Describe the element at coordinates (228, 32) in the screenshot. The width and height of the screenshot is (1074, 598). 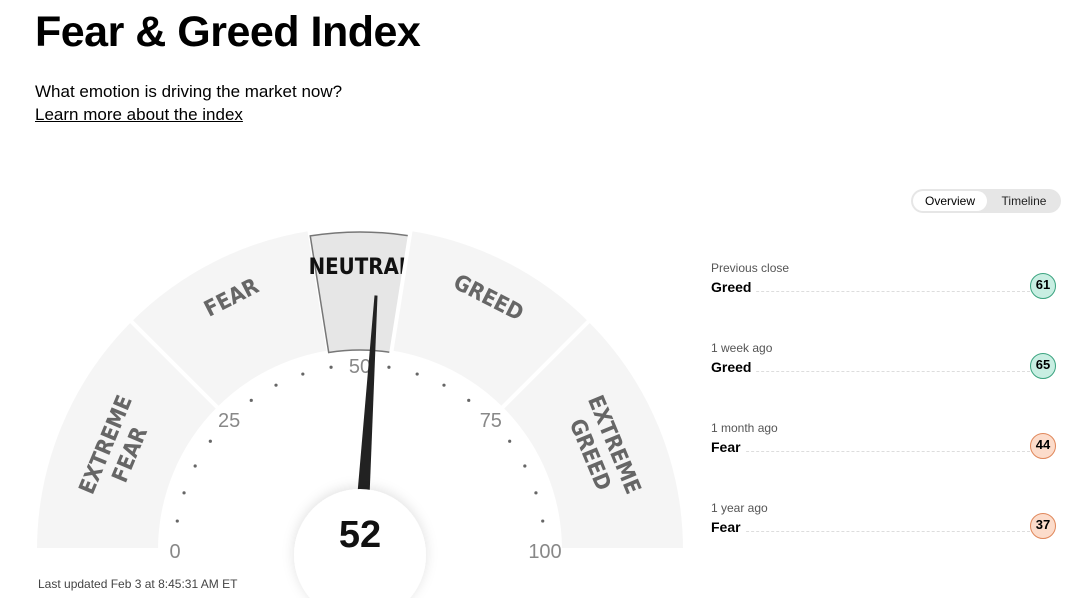
I see `page-title: Fear & Greed Index` at that location.